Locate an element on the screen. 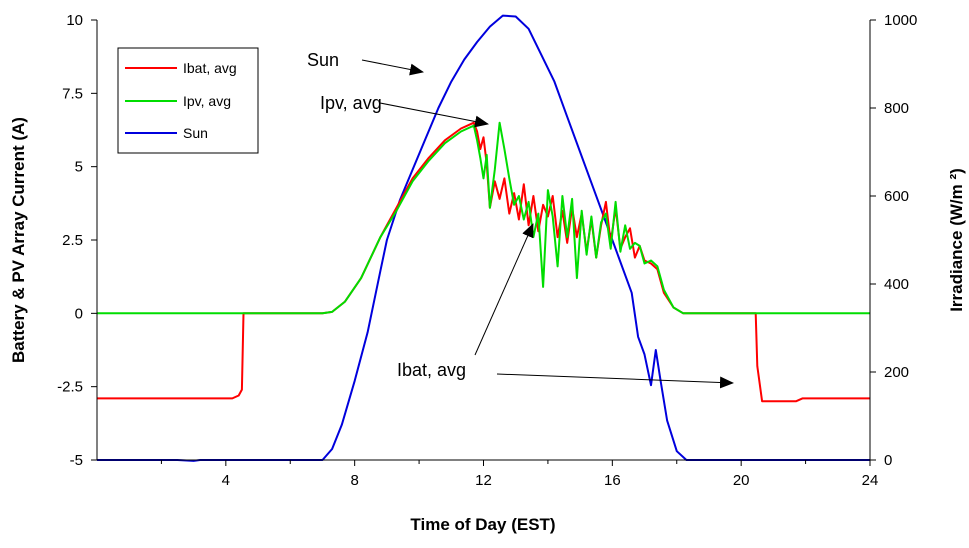  y-tick-label: 10 is located at coordinates (74, 20).